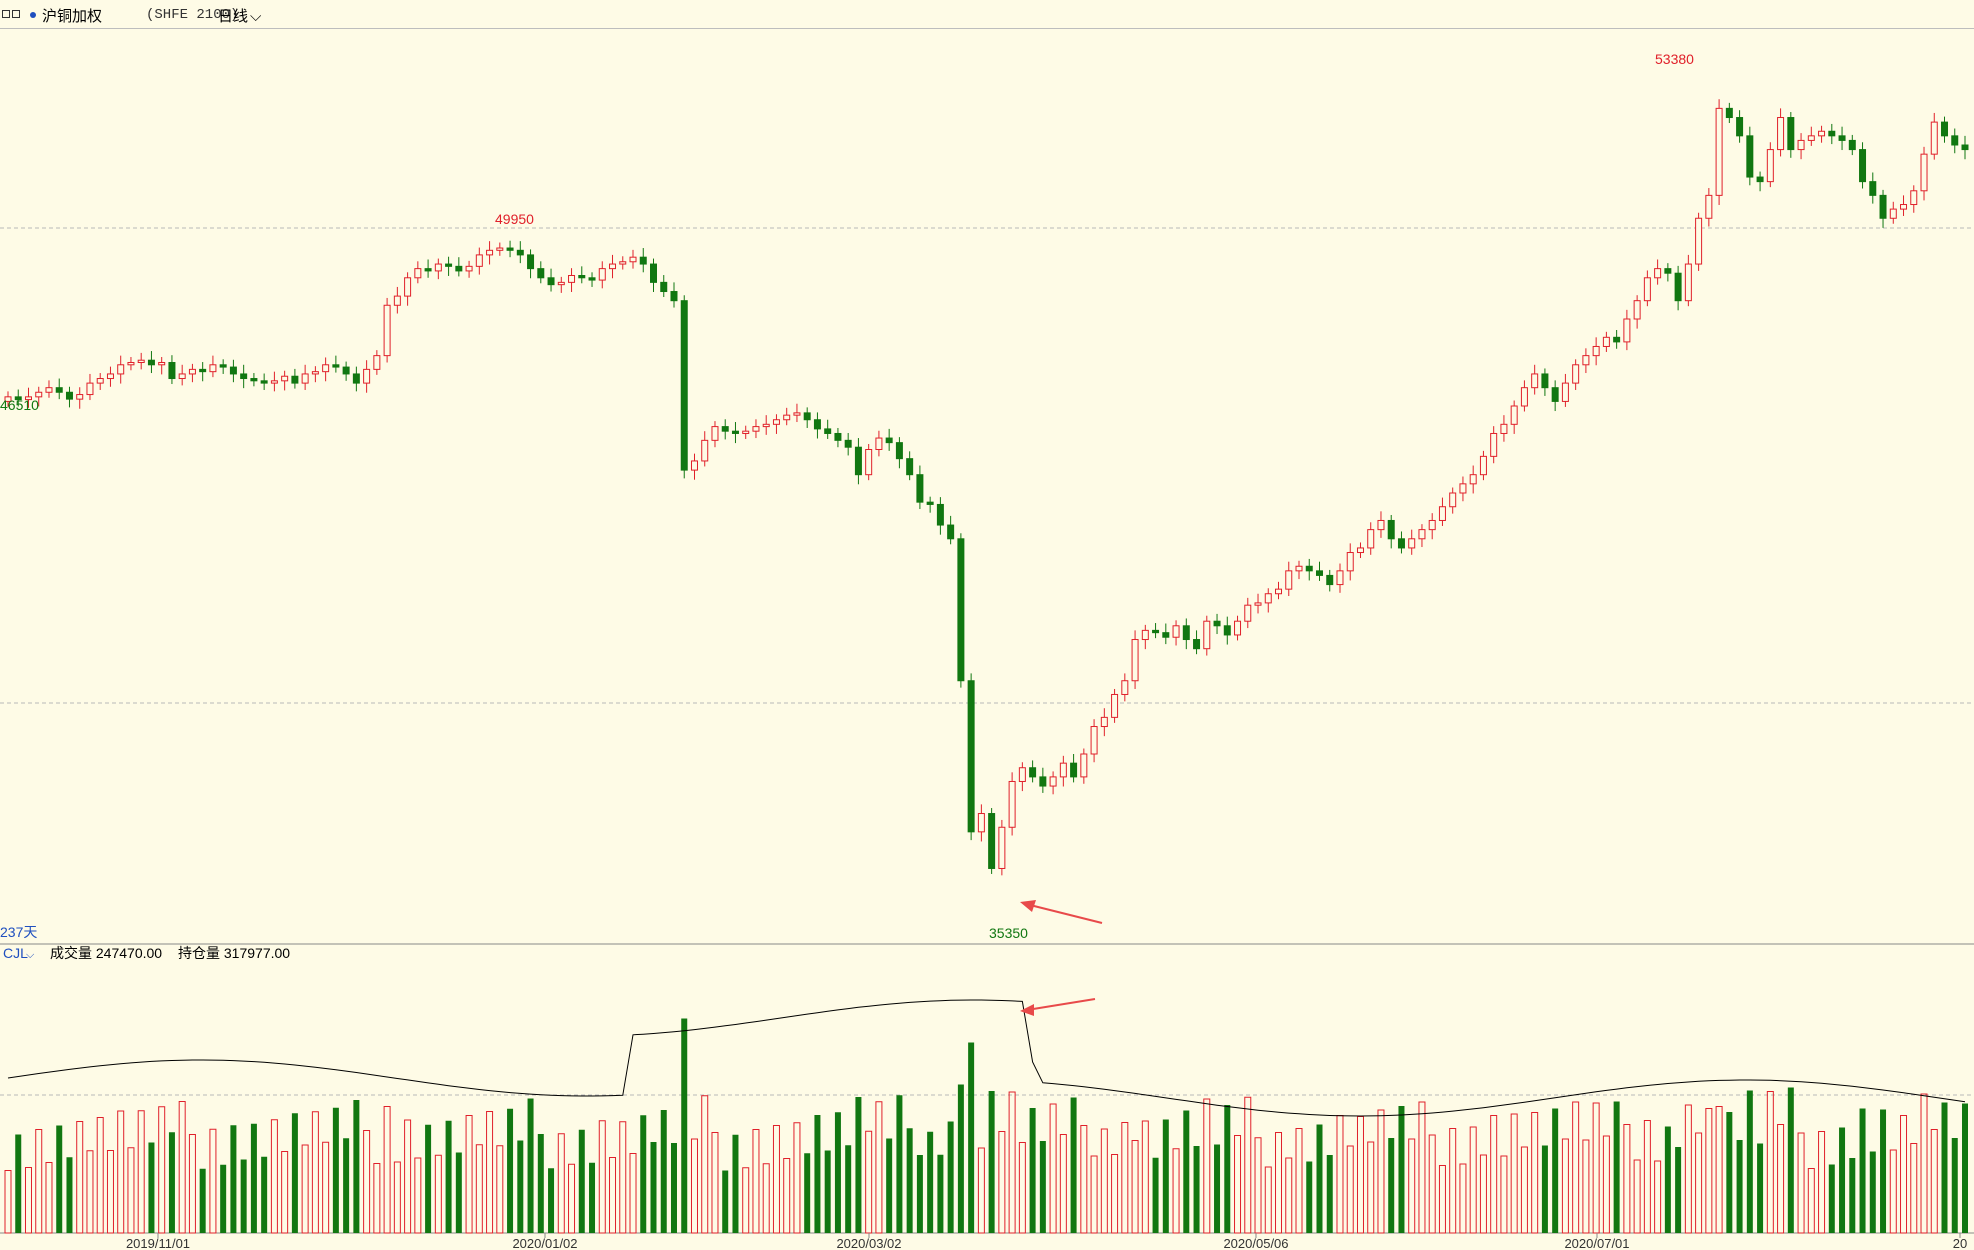 This screenshot has width=1974, height=1250. What do you see at coordinates (158, 1243) in the screenshot?
I see `x-tick-label: 2019/11/01` at bounding box center [158, 1243].